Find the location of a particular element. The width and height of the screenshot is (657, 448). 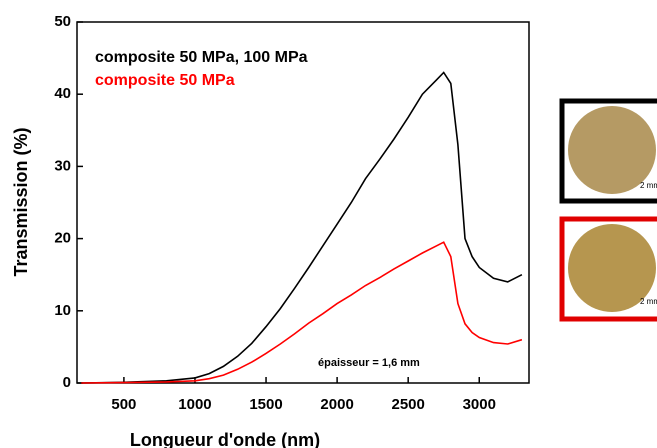

y-axis-label: Transmission (%) is located at coordinates (21, 201).